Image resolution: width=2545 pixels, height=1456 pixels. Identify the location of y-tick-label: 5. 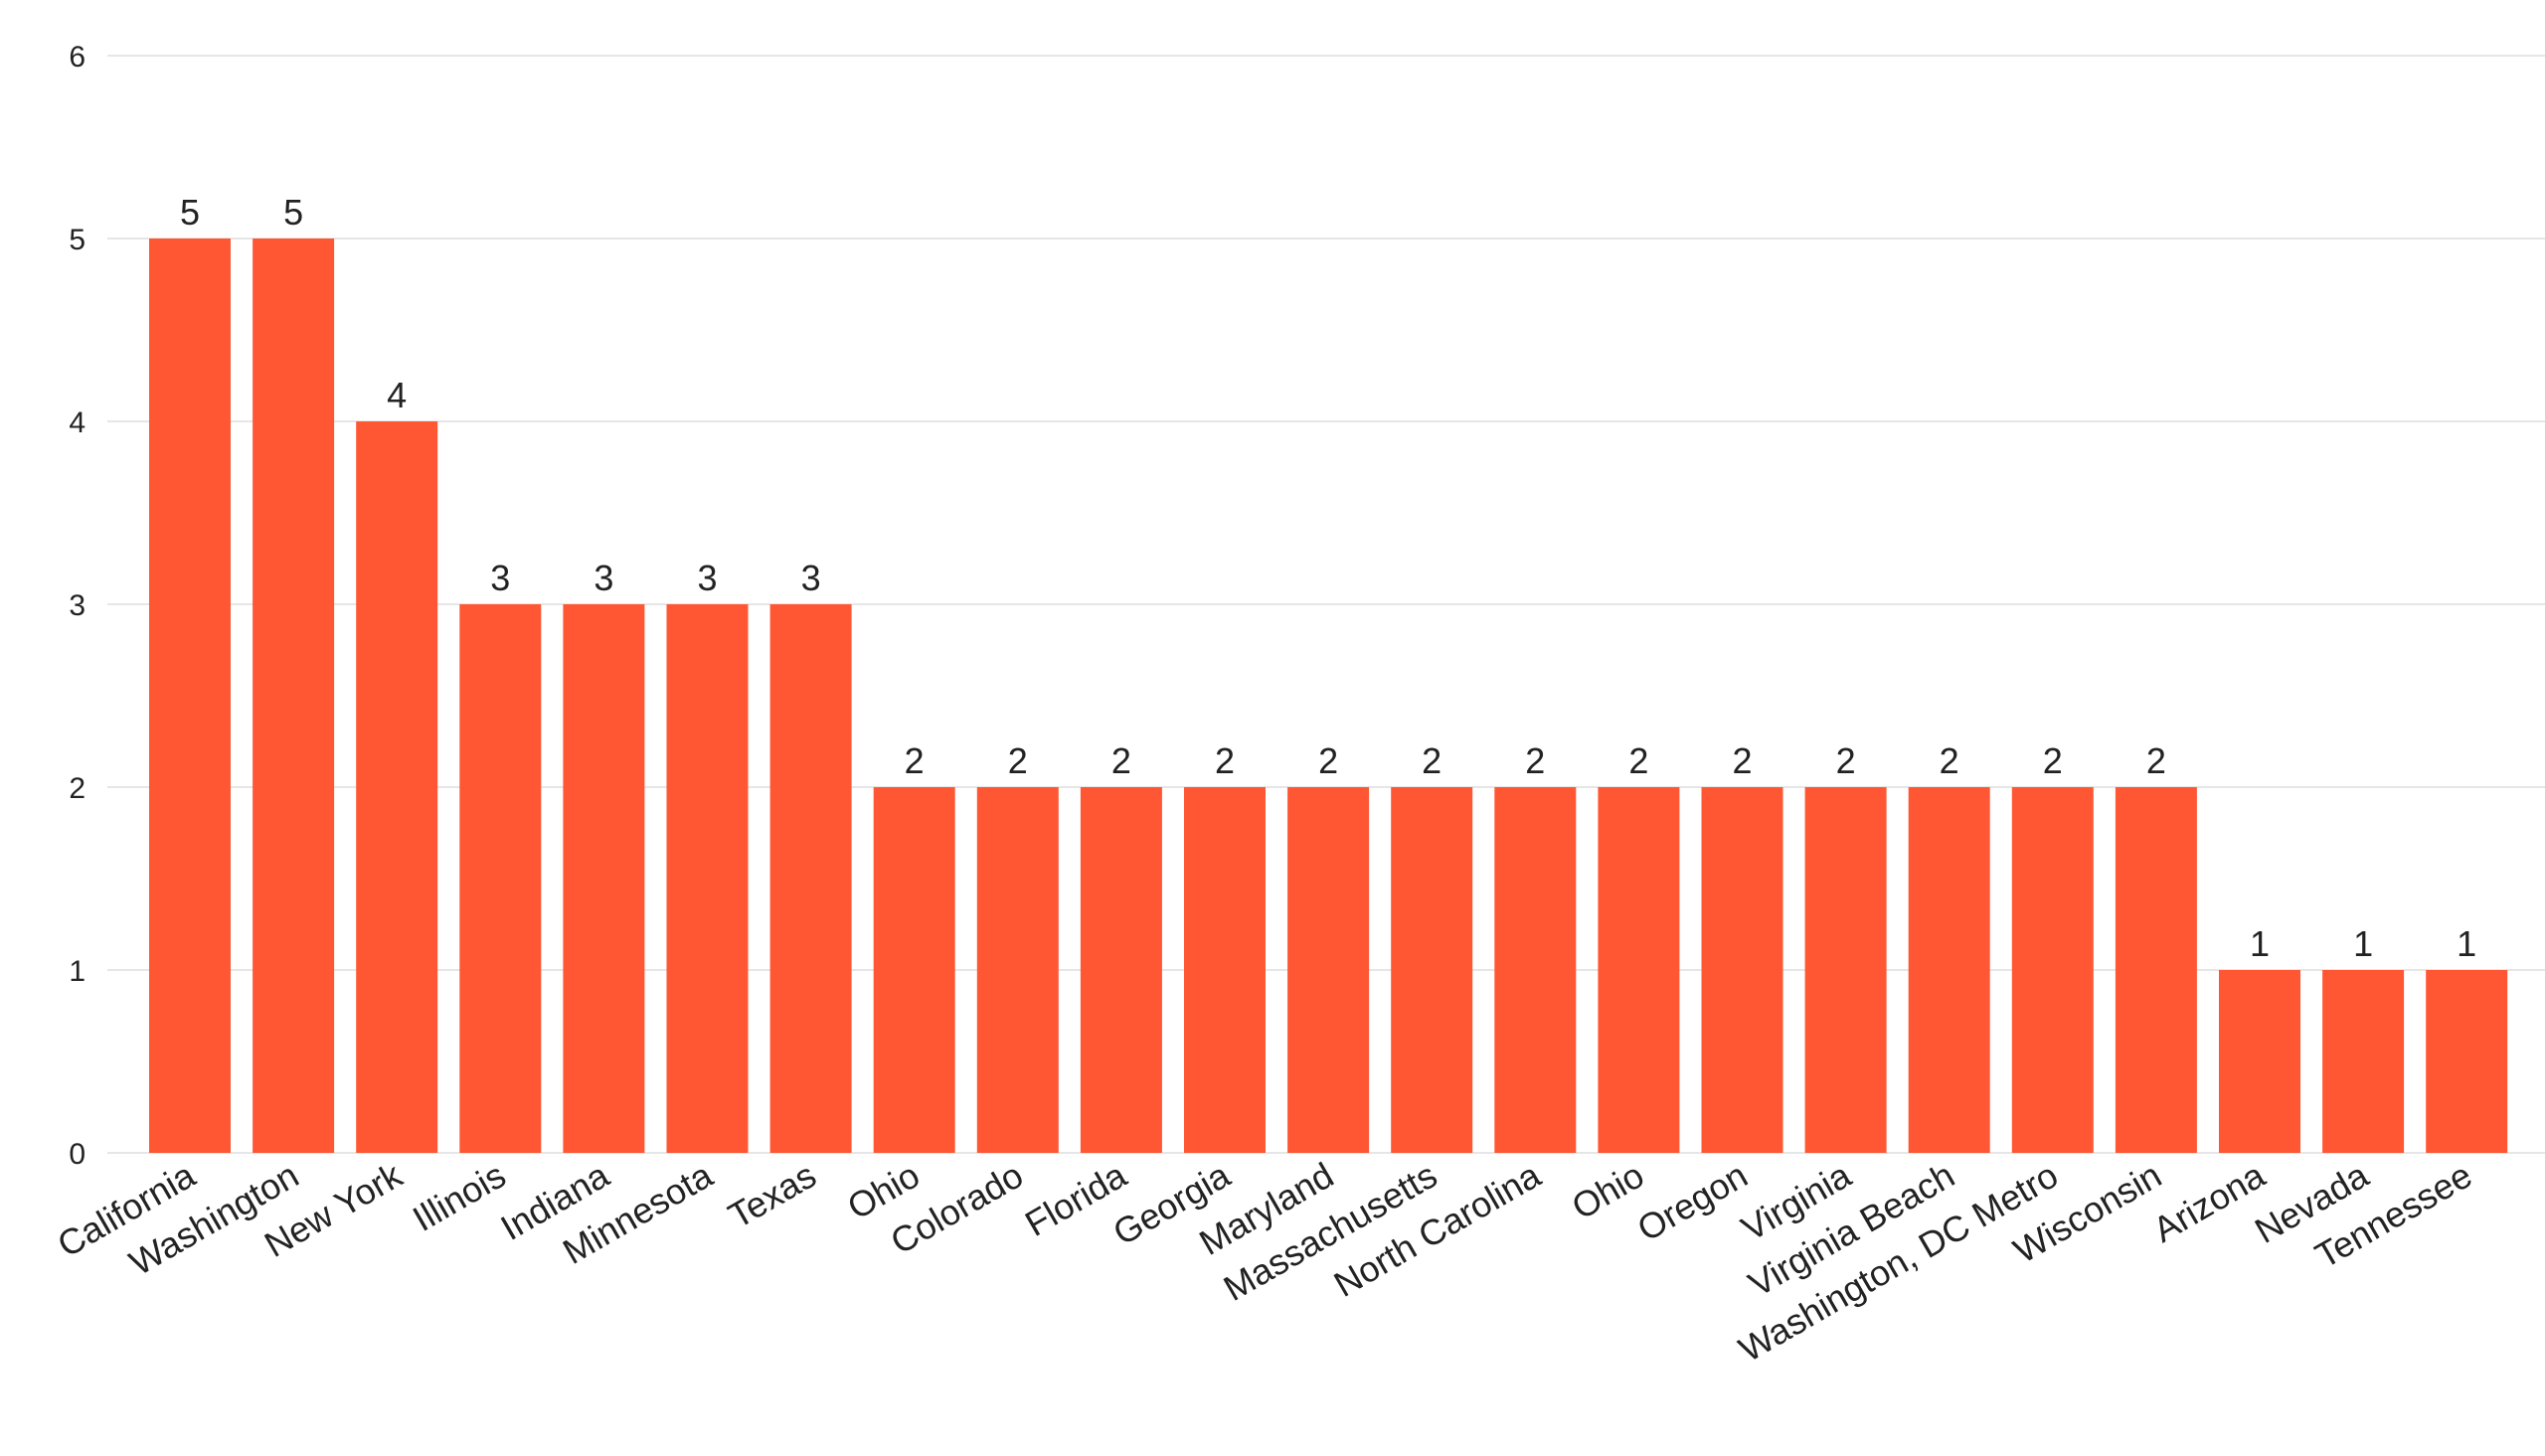
(77, 240).